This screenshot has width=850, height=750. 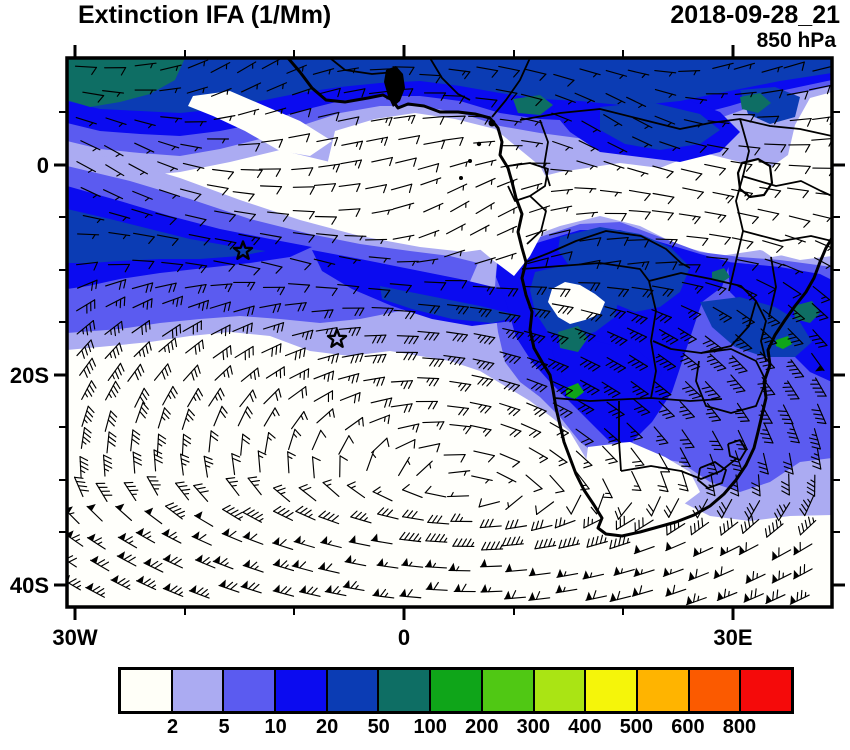 What do you see at coordinates (585, 727) in the screenshot?
I see `colorbar-boundary-label: 400` at bounding box center [585, 727].